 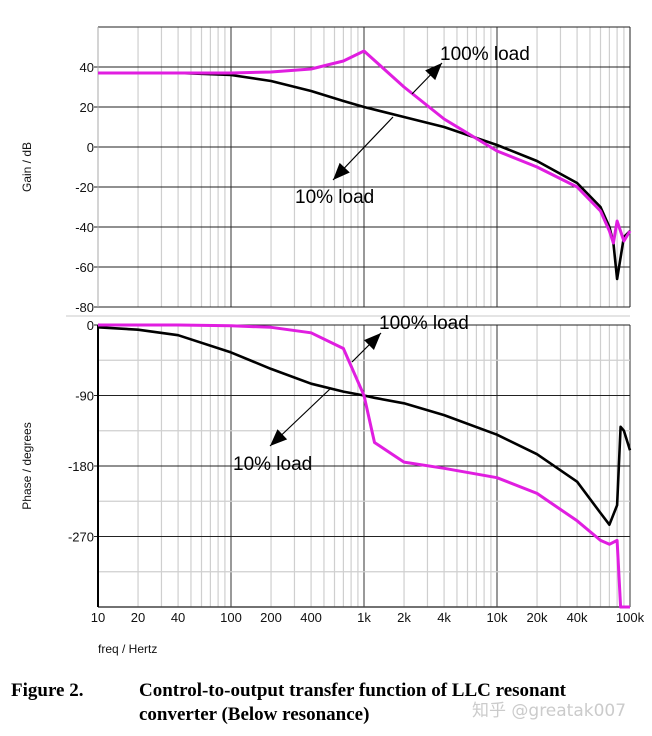 What do you see at coordinates (90, 147) in the screenshot?
I see `gain-tick-label: 0` at bounding box center [90, 147].